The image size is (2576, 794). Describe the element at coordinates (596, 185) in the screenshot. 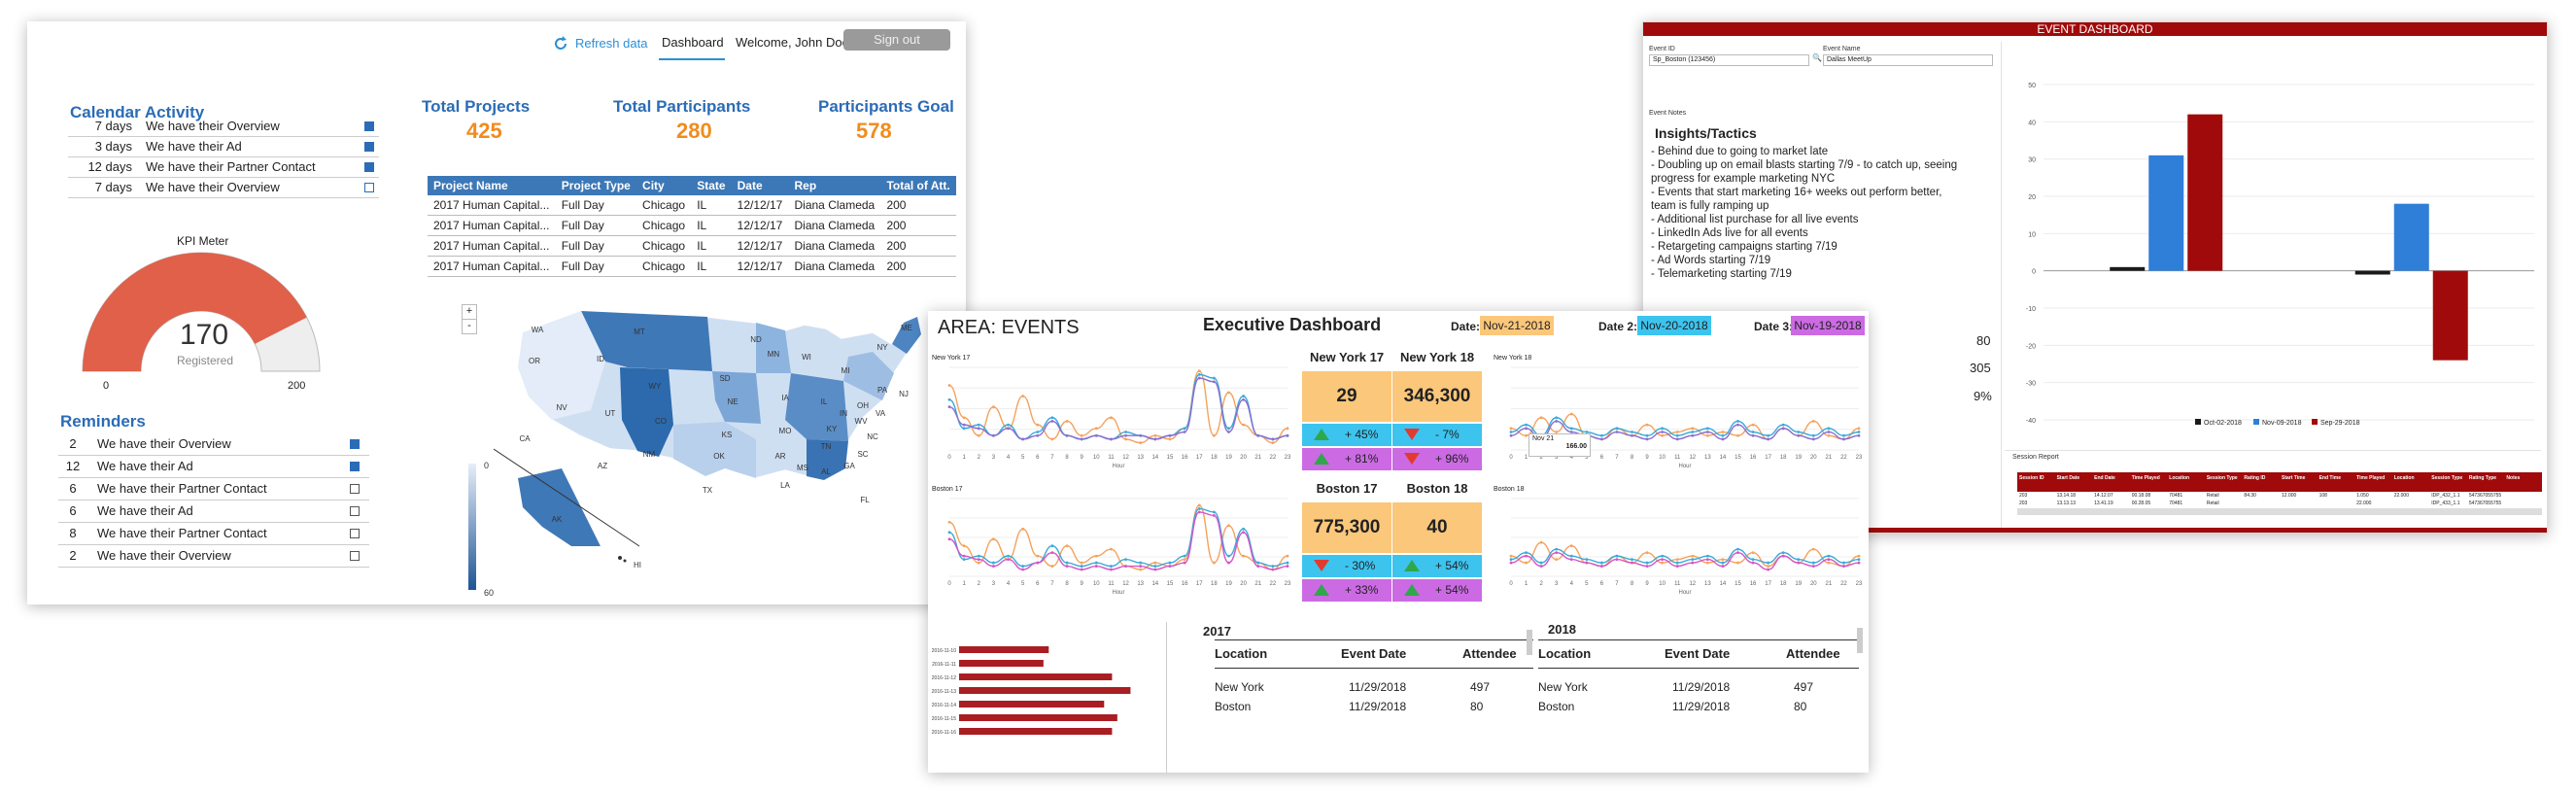

I see `table-header-cell: Project Type` at that location.